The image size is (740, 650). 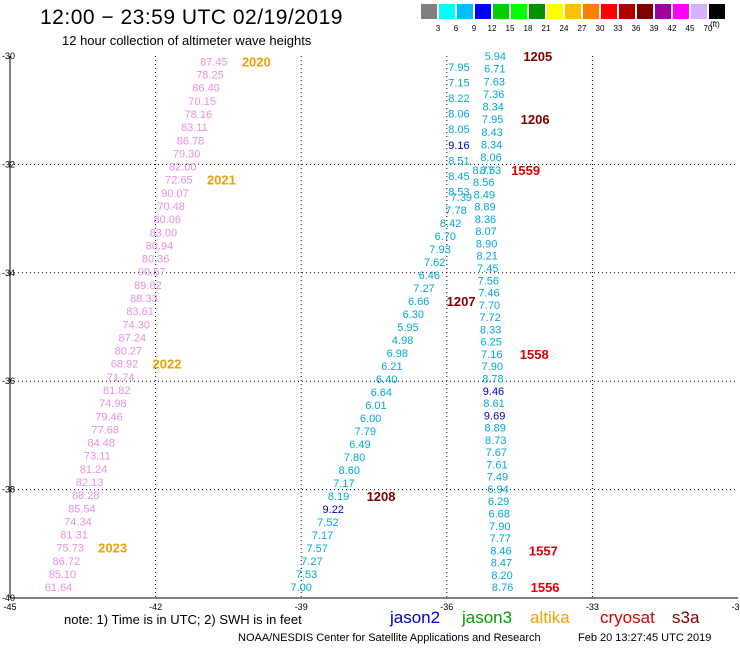 What do you see at coordinates (140, 312) in the screenshot?
I see `wave-height-value: 83.61` at bounding box center [140, 312].